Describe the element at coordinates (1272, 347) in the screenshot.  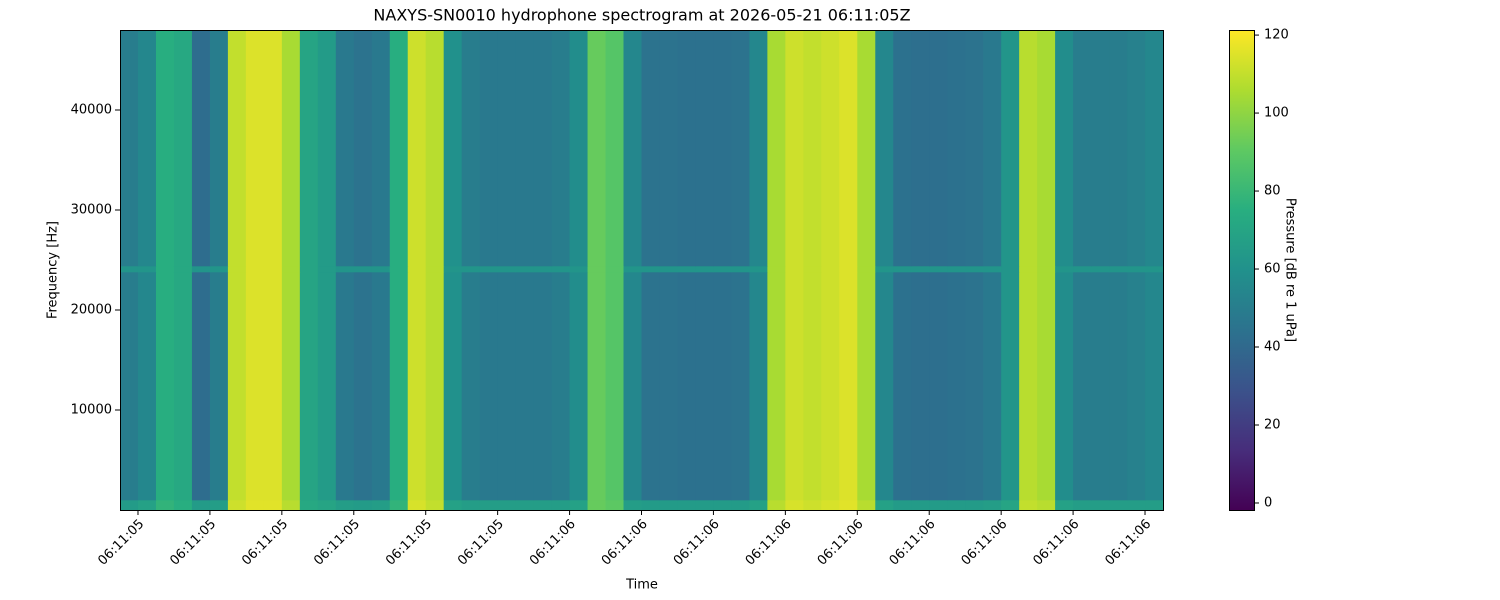
I see `colorbar-tick-label: 40` at that location.